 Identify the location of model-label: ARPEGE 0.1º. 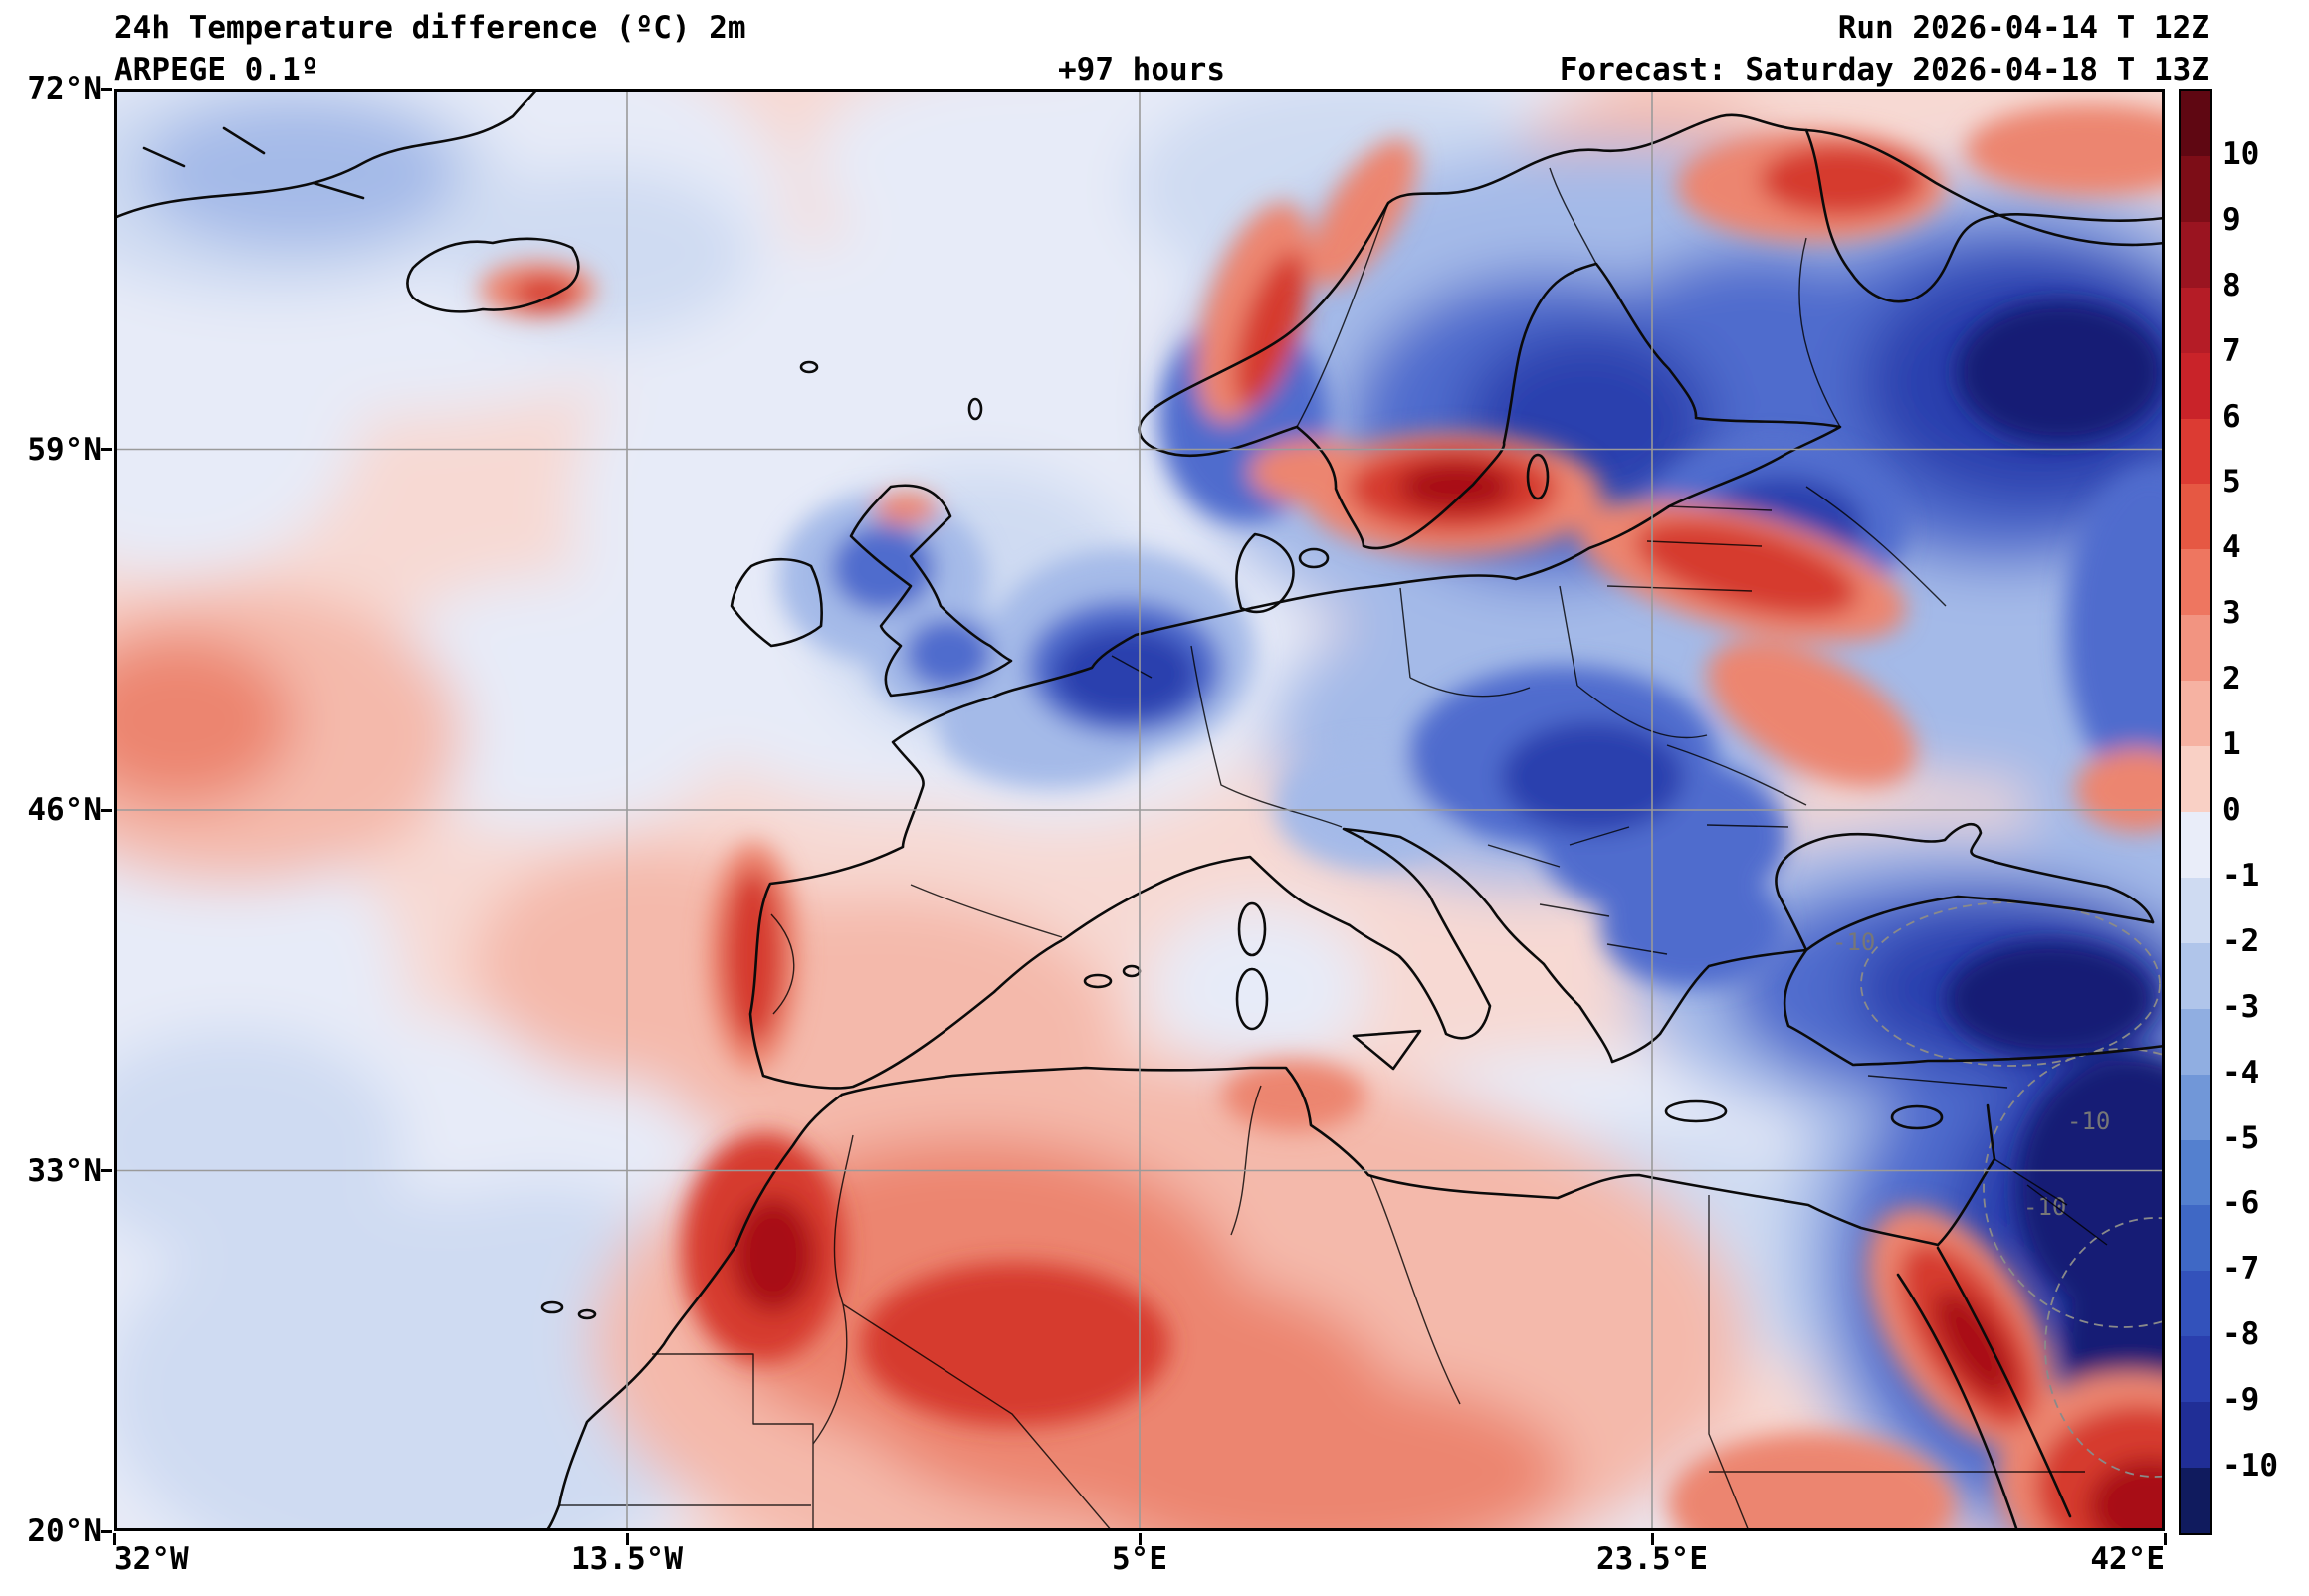
(217, 70).